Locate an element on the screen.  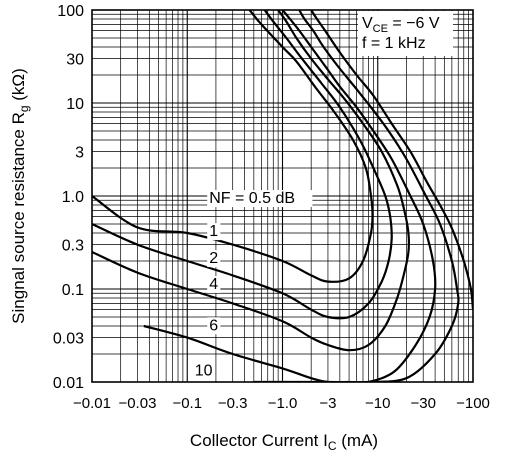
curve-label-4: 4 is located at coordinates (213, 284).